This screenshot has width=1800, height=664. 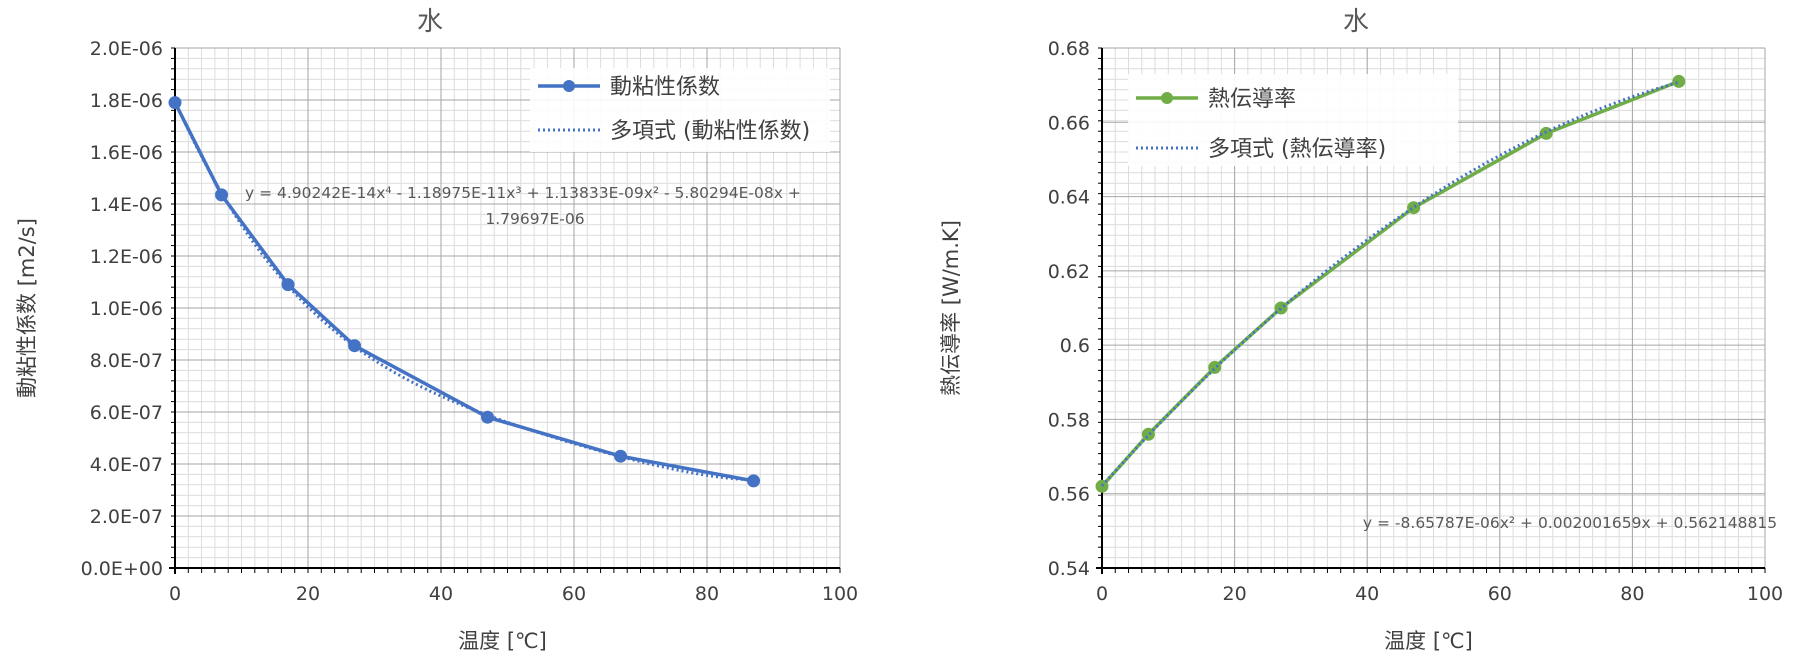 What do you see at coordinates (27, 308) in the screenshot?
I see `y-axis-title: 動粘性係数 [m2/s]` at bounding box center [27, 308].